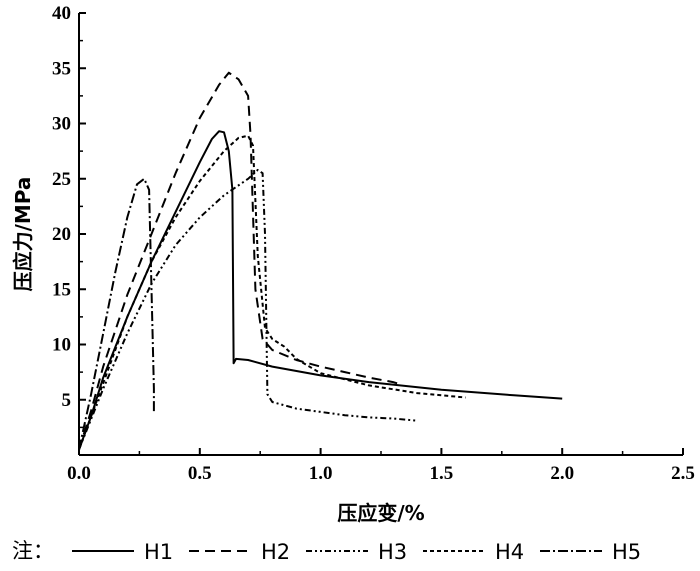 This screenshot has height=571, width=700. Describe the element at coordinates (326, 551) in the screenshot. I see `legend: 注： H1 H2 H3 H4 H5` at that location.